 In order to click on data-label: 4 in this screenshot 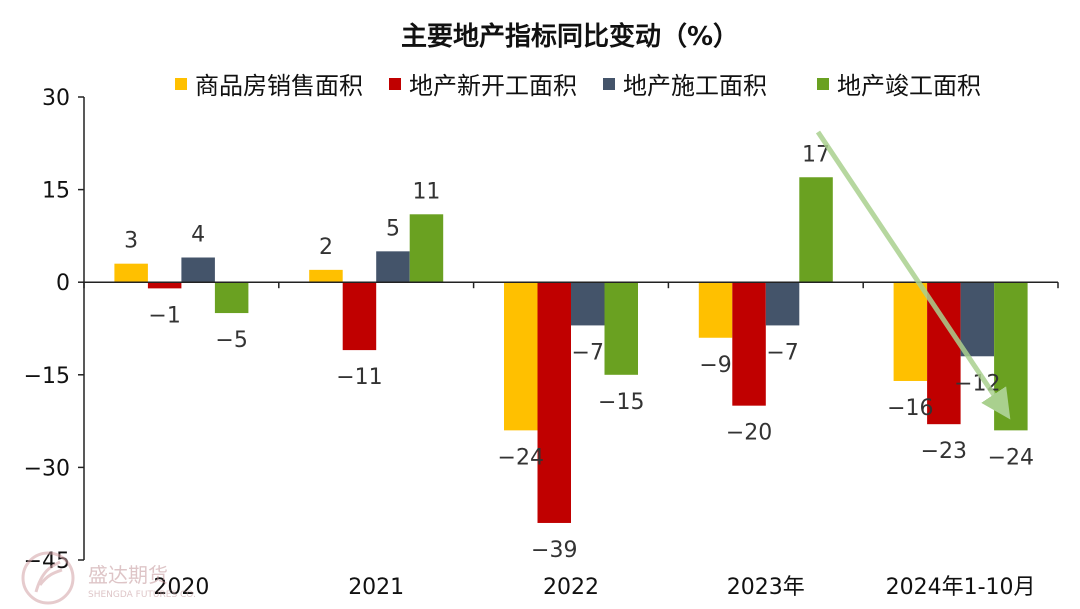, I will do `click(198, 235)`.